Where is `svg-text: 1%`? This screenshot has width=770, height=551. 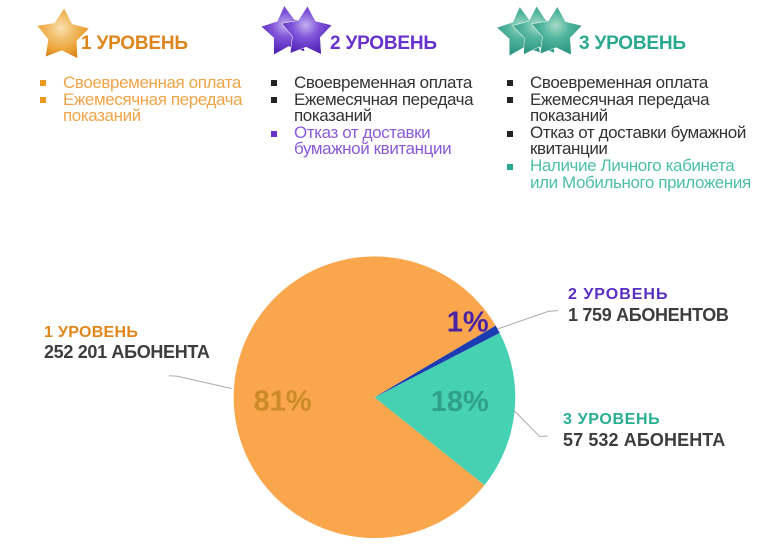
svg-text: 1% is located at coordinates (468, 323).